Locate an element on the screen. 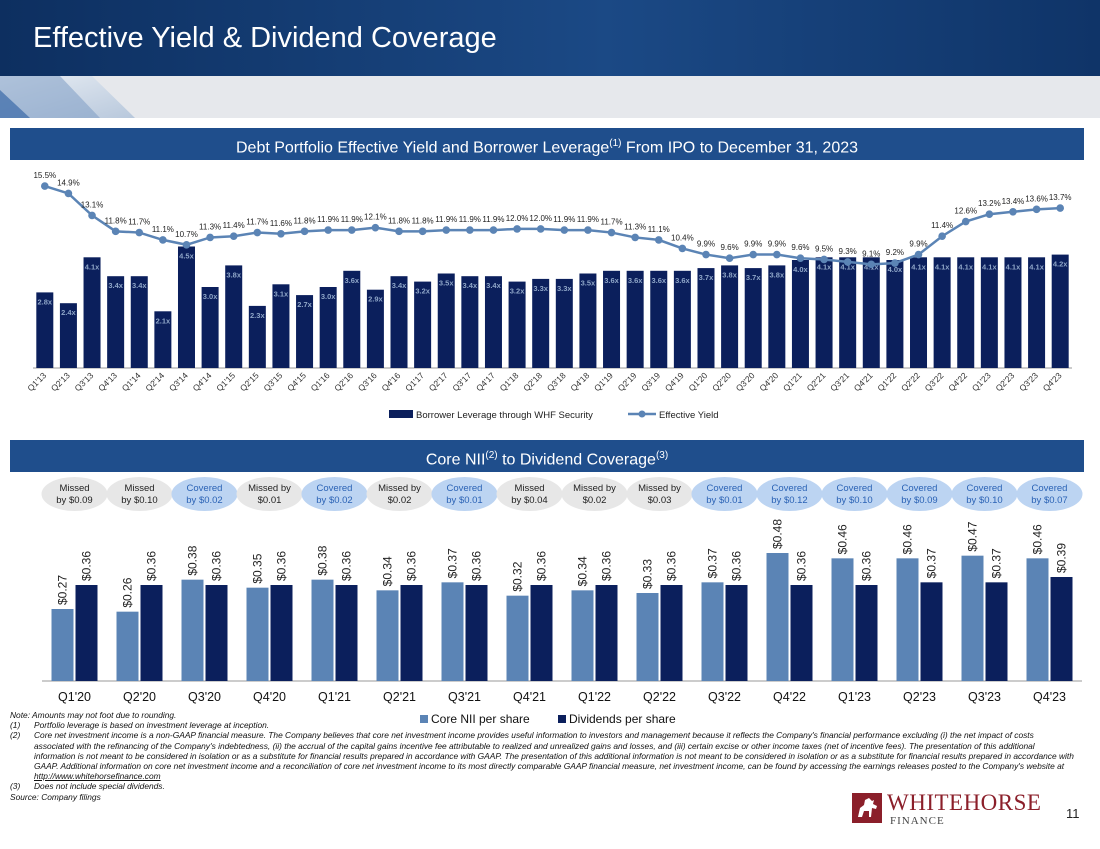 The height and width of the screenshot is (849, 1100). core-nii-label: $0.26 is located at coordinates (128, 592).